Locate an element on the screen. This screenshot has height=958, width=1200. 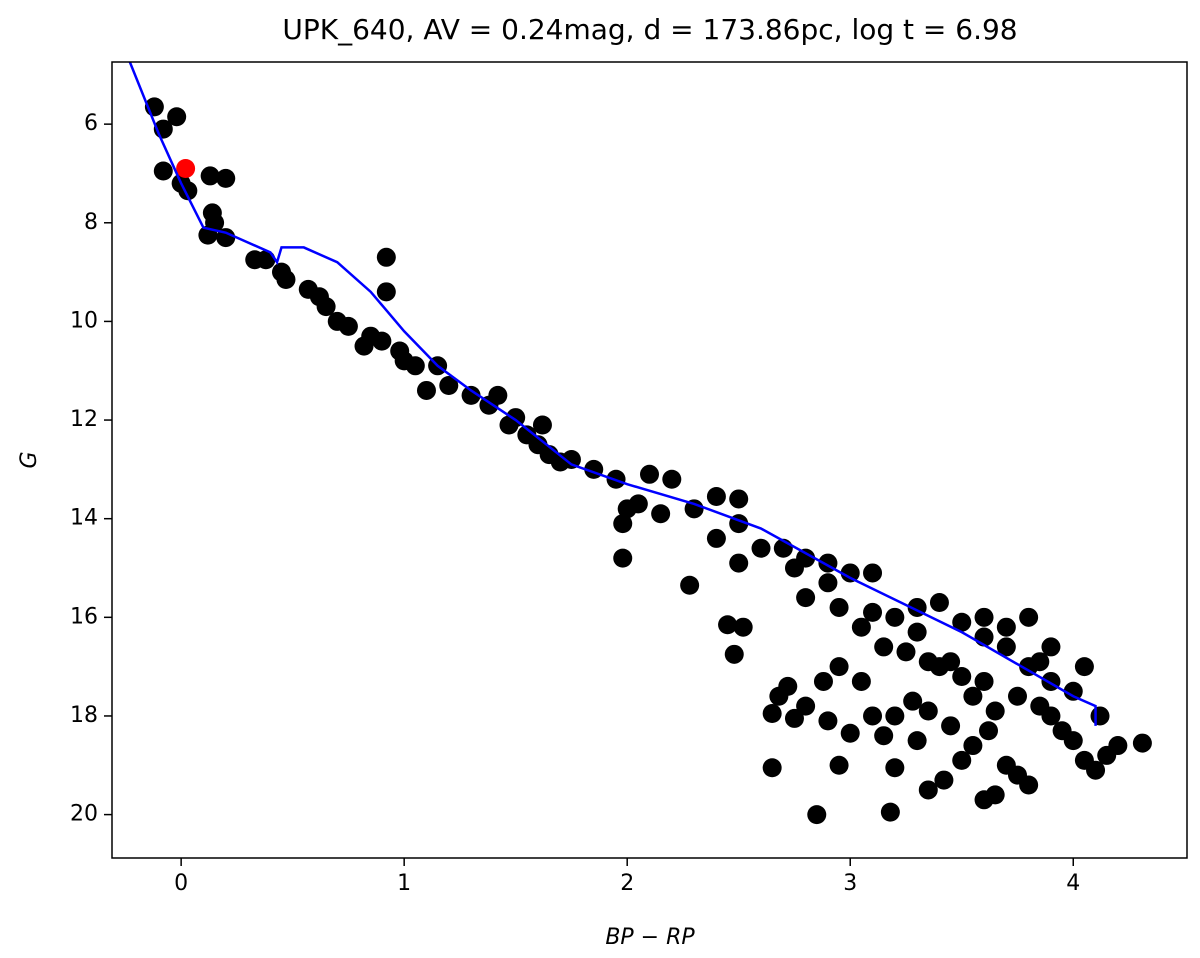
y-tick-label: 10 is located at coordinates (84, 320).